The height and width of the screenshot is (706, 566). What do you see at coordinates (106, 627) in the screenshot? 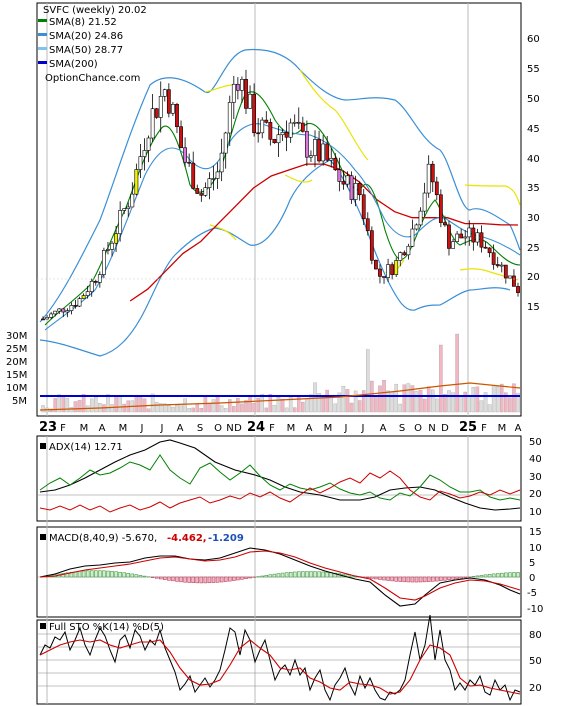
I see `sto-label: Full STO %K(14) %D(5)` at bounding box center [106, 627].